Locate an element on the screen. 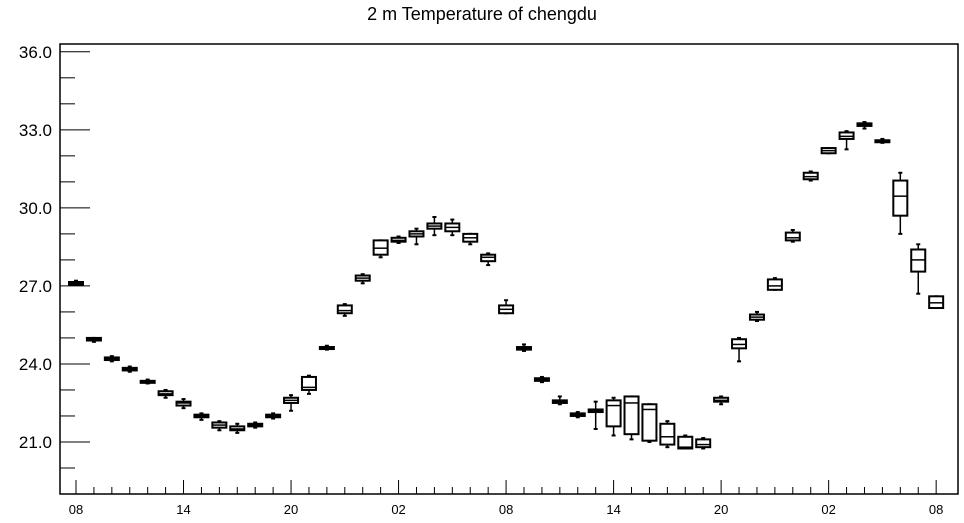 This screenshot has height=523, width=964. y-tick-label: 33.0 is located at coordinates (35, 130).